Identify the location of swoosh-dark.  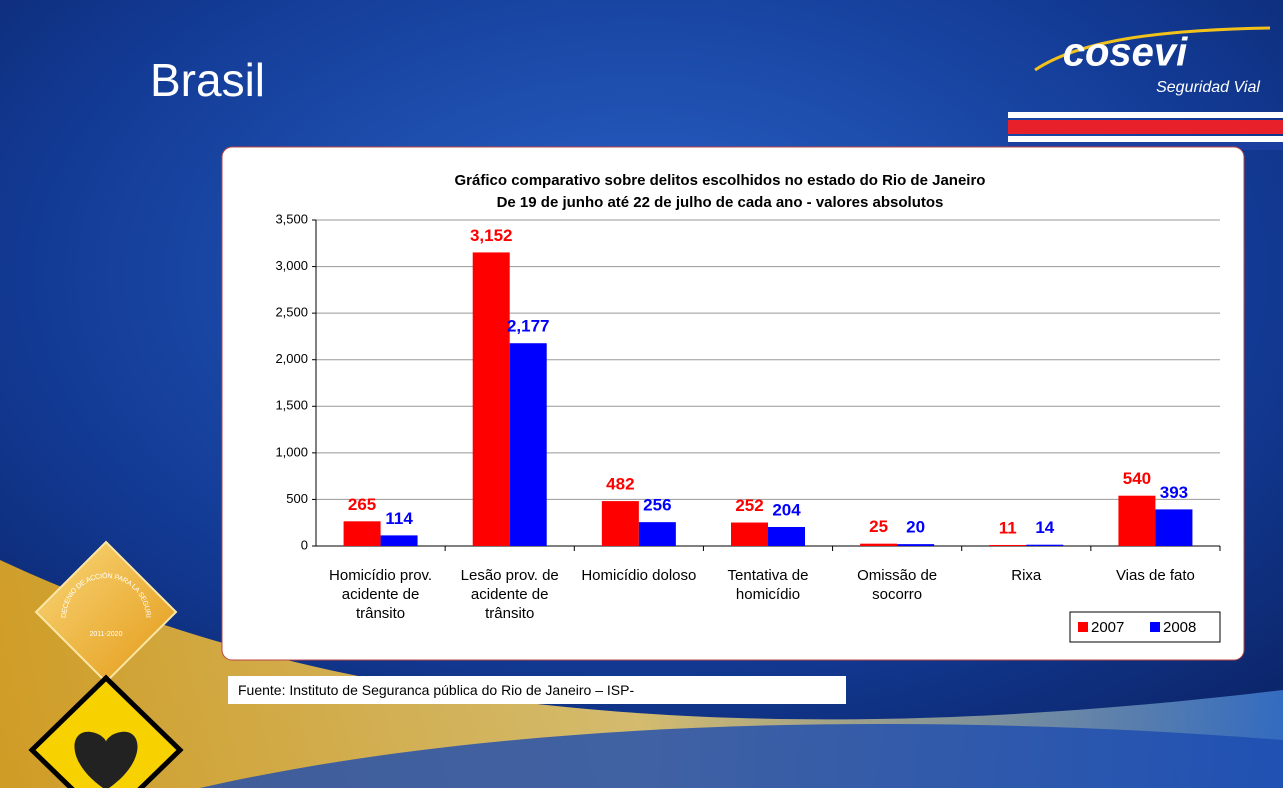
(741, 755).